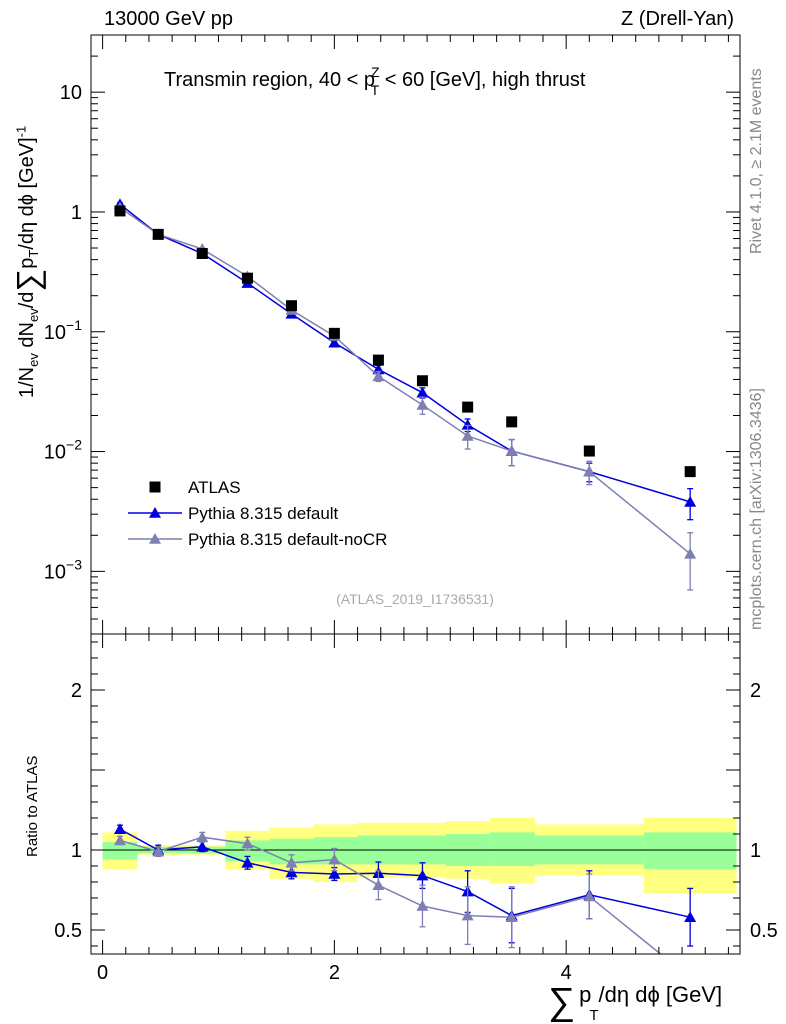  What do you see at coordinates (155, 487) in the screenshot?
I see `legend-marker-atlas` at bounding box center [155, 487].